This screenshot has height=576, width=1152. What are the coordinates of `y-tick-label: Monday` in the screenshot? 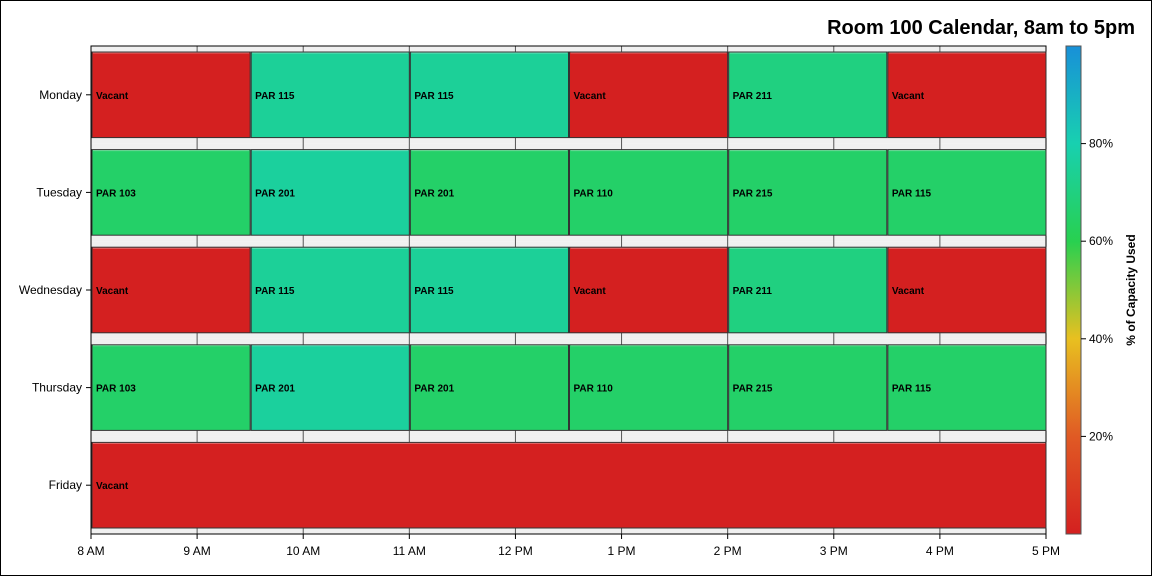 It's located at (60, 95).